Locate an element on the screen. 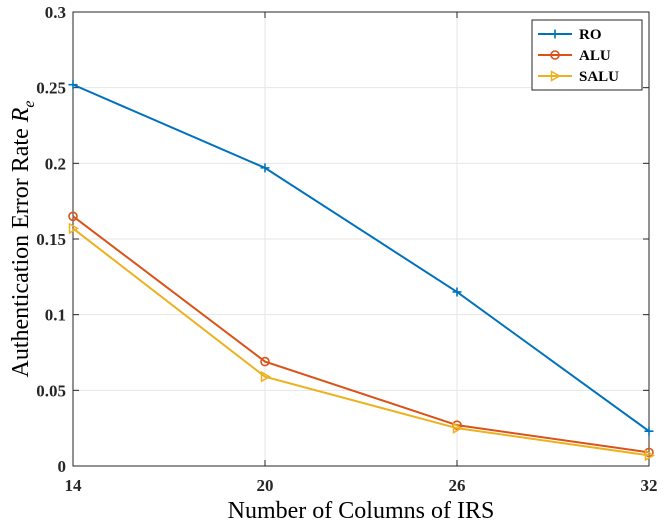 This screenshot has width=664, height=524. legend-entry-salu: SALU is located at coordinates (578, 77).